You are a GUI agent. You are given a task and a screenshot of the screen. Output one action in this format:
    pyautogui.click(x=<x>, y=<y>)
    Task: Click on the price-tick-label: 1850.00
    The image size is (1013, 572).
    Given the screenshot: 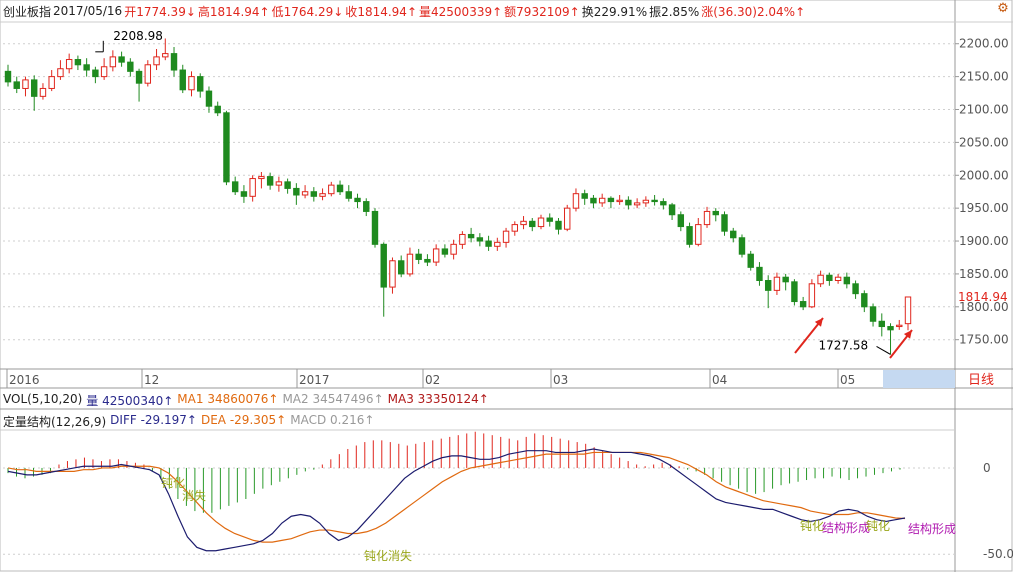 What is the action you would take?
    pyautogui.click(x=984, y=274)
    